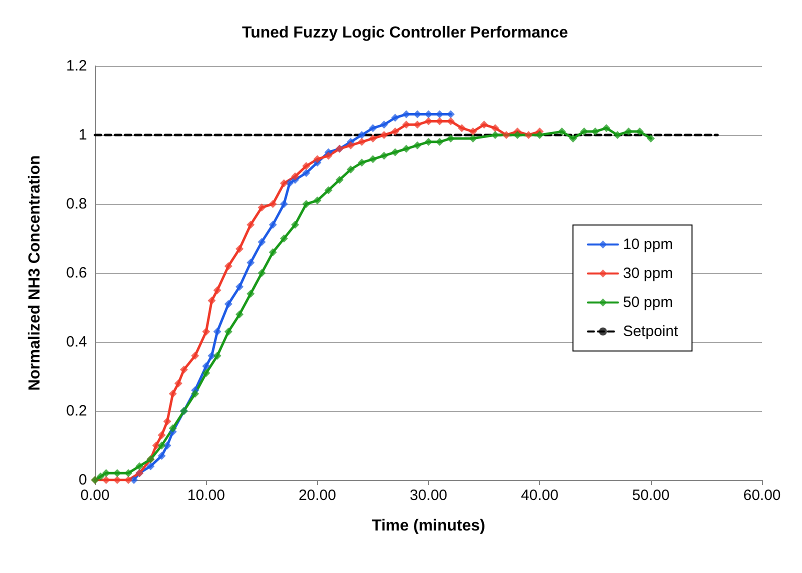  What do you see at coordinates (82, 135) in the screenshot?
I see `y-tick-label: 1` at bounding box center [82, 135].